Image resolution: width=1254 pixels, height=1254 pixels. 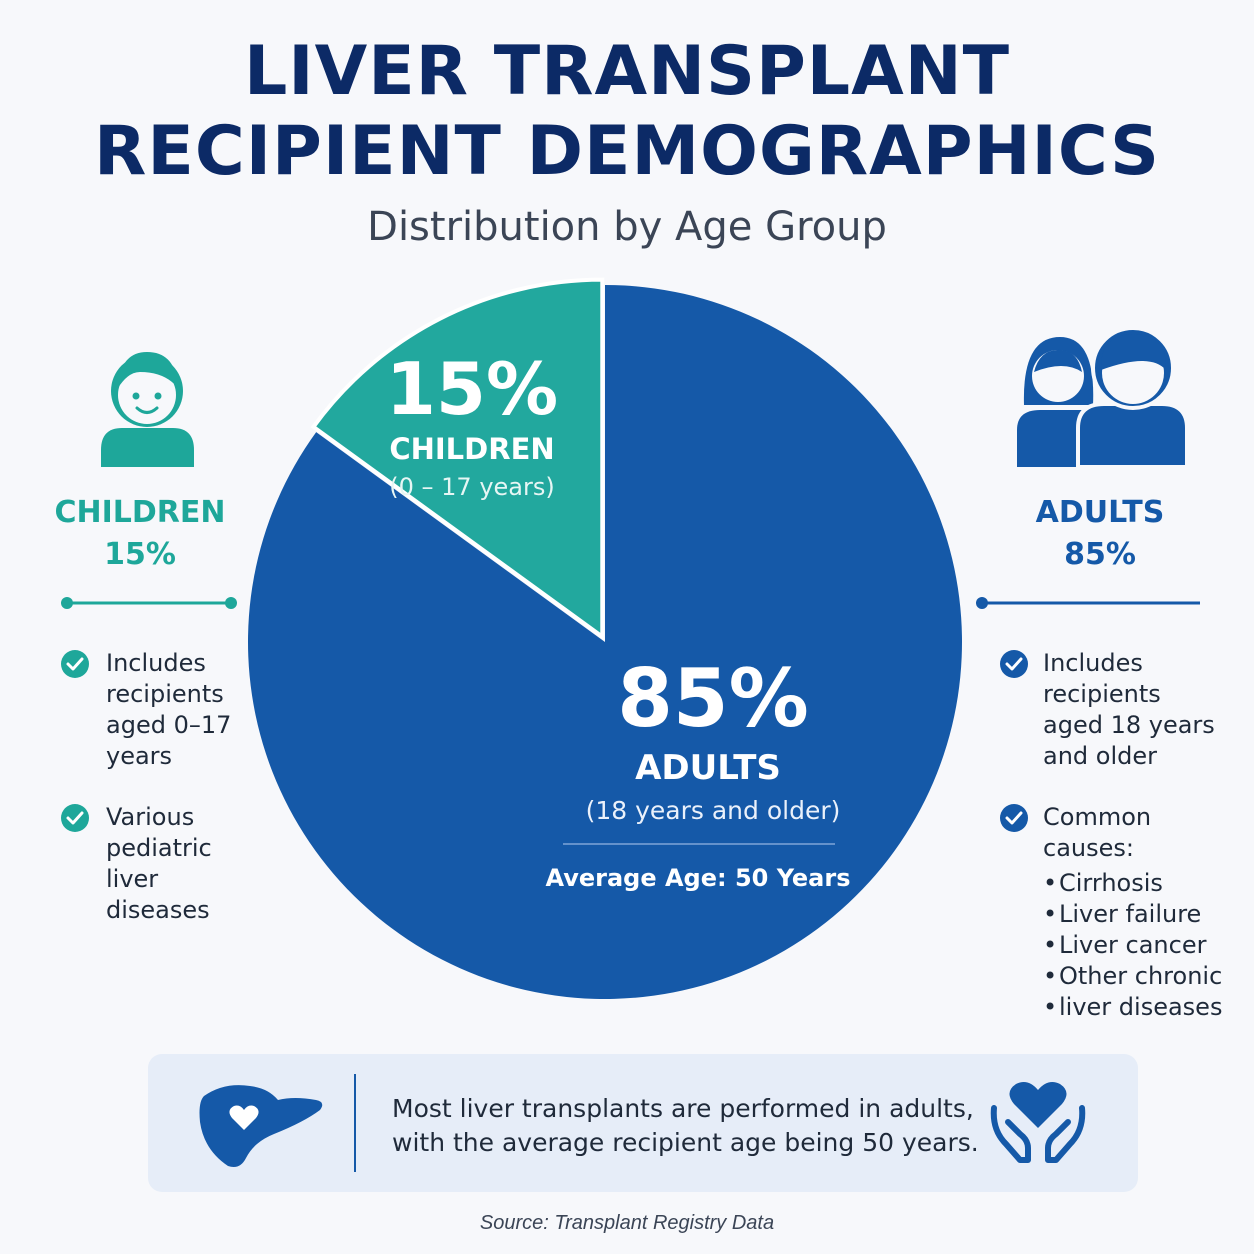 I want to click on children-bullet-1-line: years, so click(x=139, y=756).